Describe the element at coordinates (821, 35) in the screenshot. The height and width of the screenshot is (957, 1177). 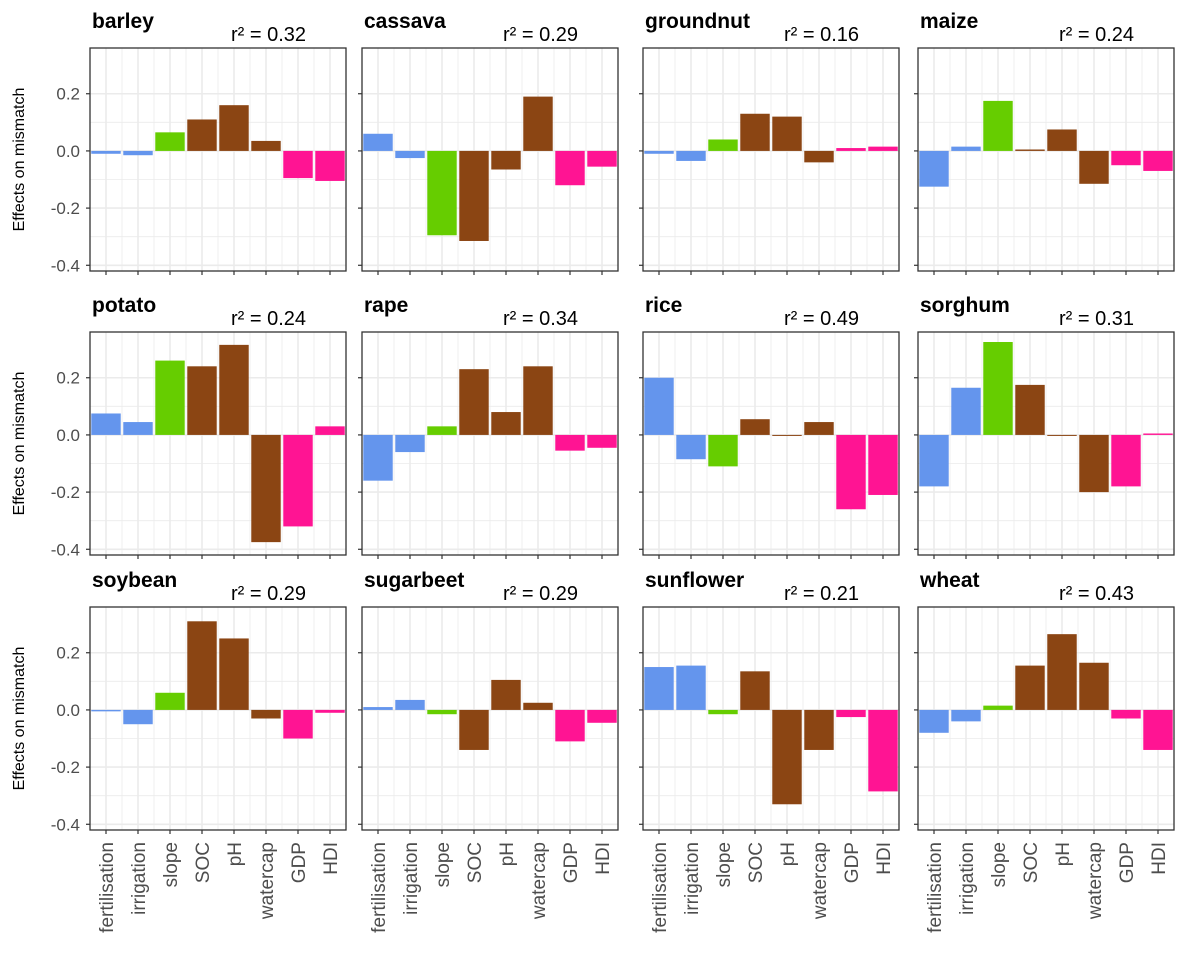
I see `r-squared-label: r² = 0.16` at that location.